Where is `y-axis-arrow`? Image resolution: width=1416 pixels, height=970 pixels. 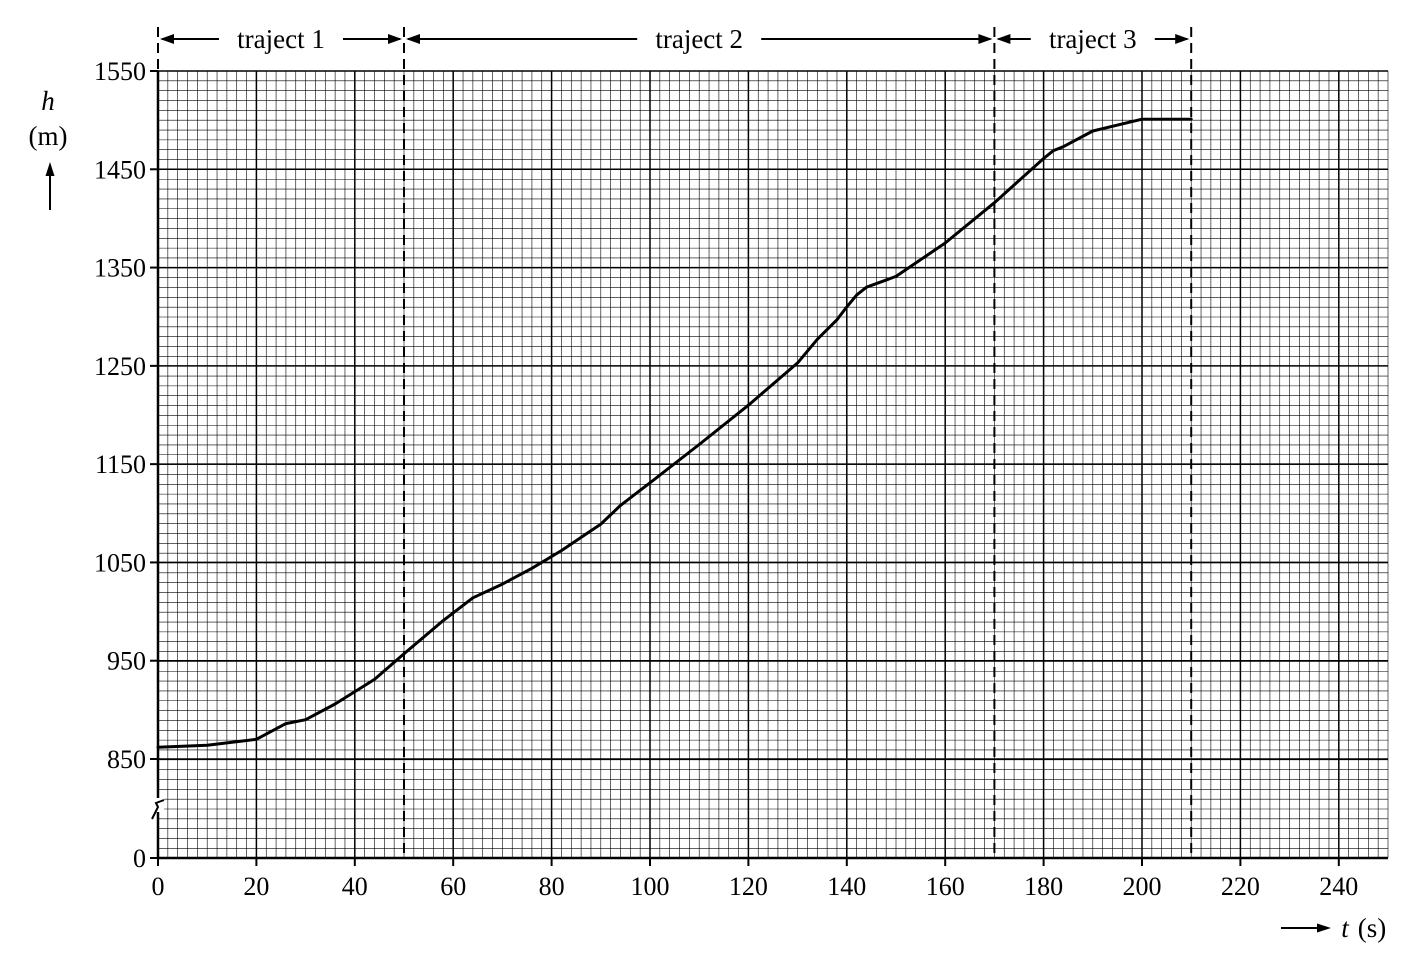
y-axis-arrow is located at coordinates (50, 186).